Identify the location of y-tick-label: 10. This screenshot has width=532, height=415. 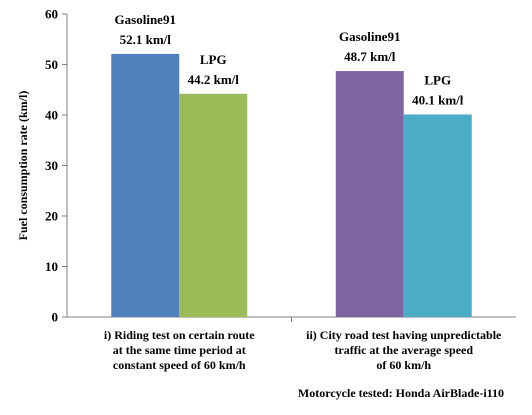
(51, 266).